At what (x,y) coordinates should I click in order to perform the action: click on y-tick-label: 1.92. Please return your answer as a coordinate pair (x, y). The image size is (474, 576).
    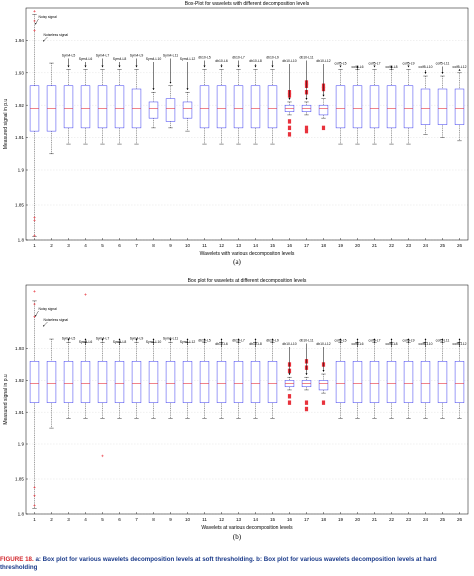
    Looking at the image, I should click on (19, 105).